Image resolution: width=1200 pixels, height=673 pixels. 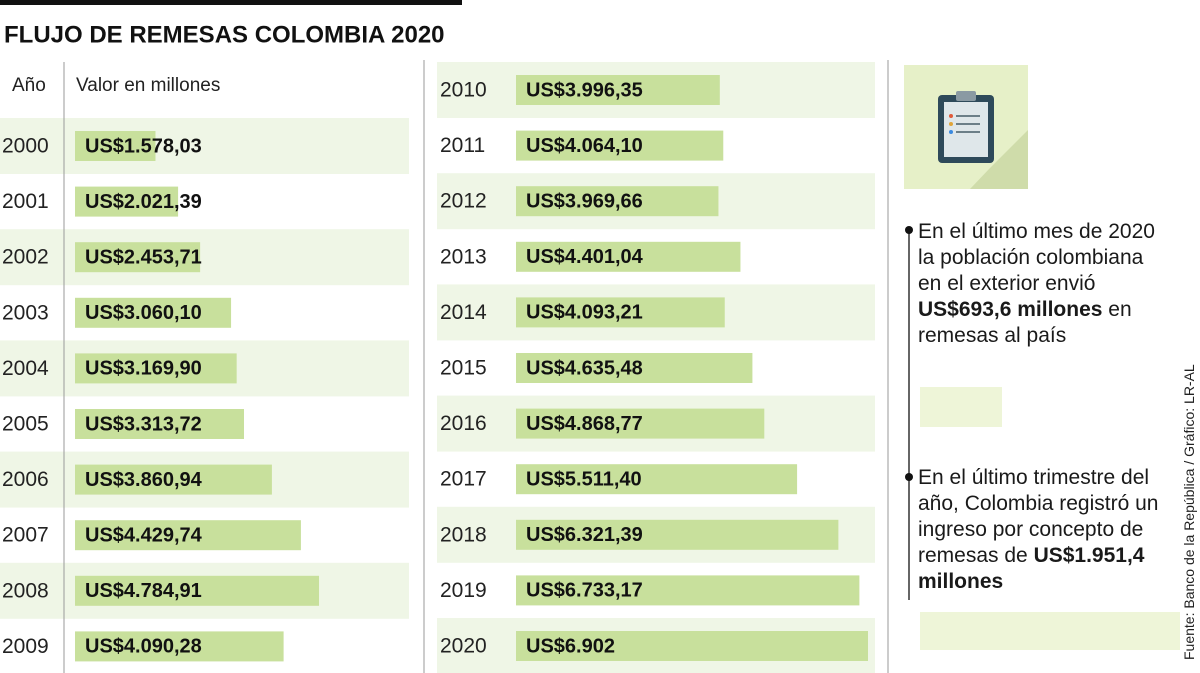 I want to click on year-label: 2010, so click(x=463, y=90).